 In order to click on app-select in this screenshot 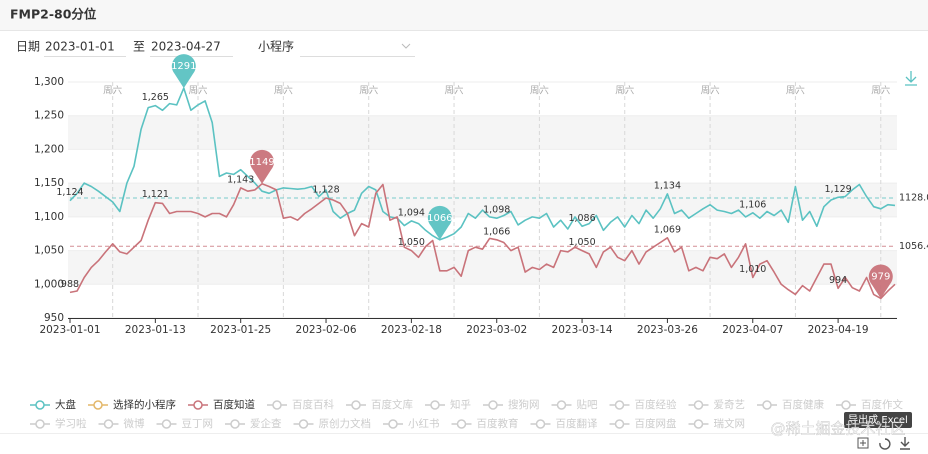, I will do `click(357, 50)`.